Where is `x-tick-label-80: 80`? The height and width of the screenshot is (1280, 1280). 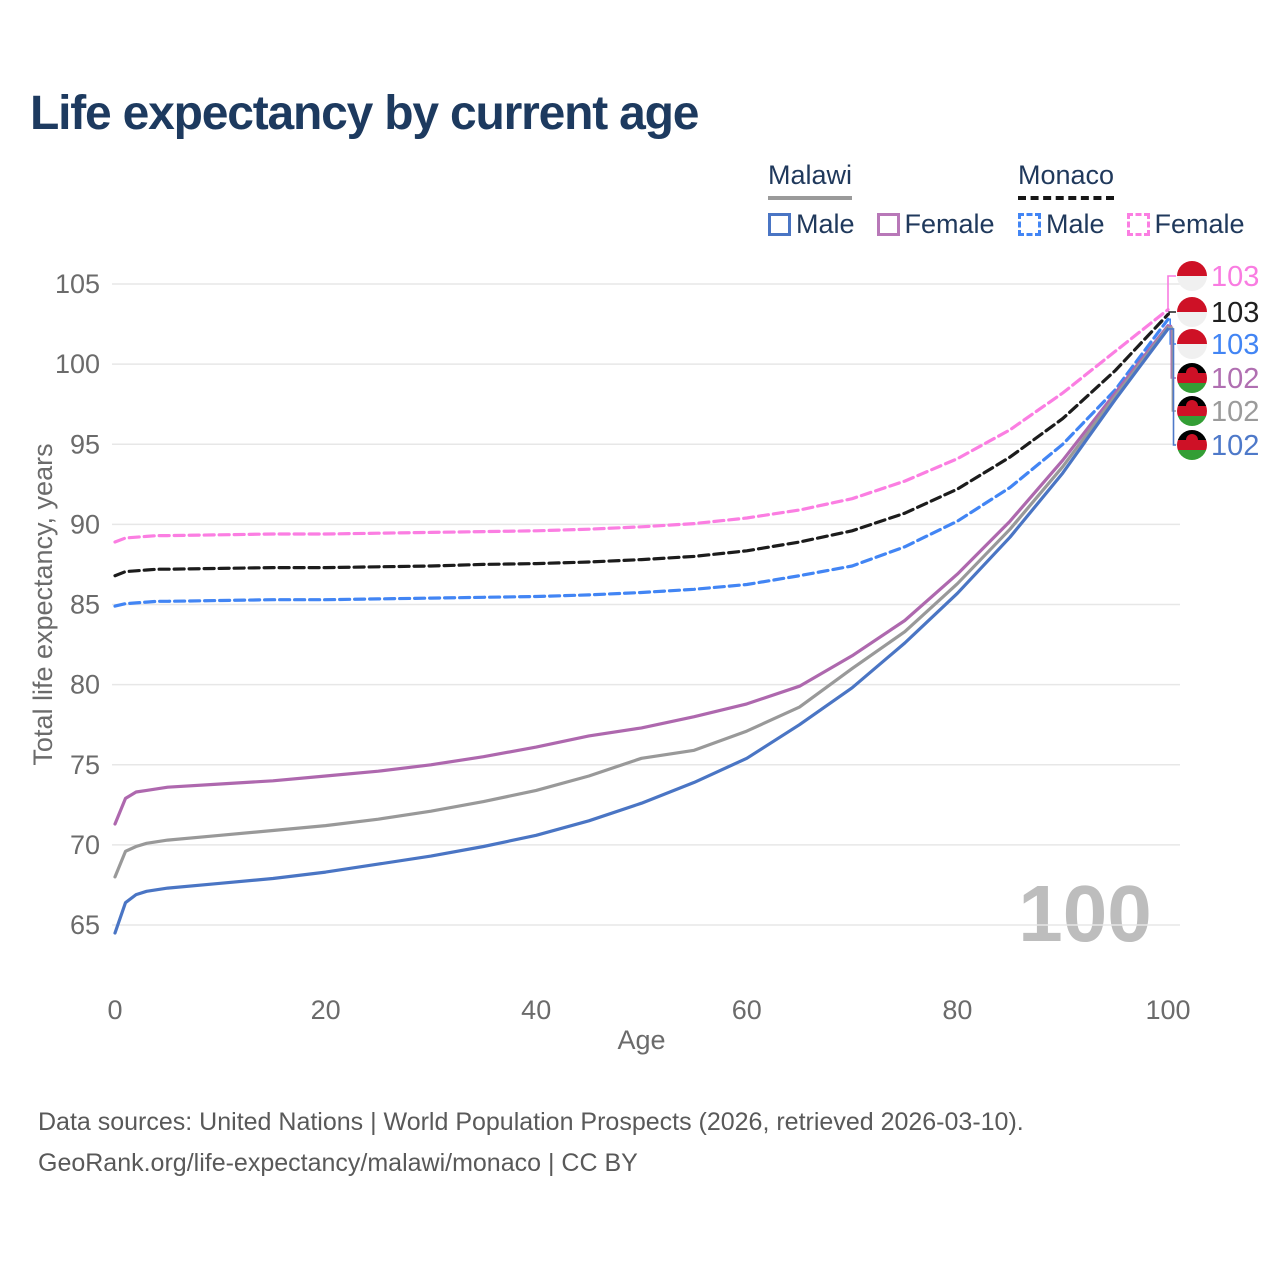 x-tick-label-80: 80 is located at coordinates (957, 1010).